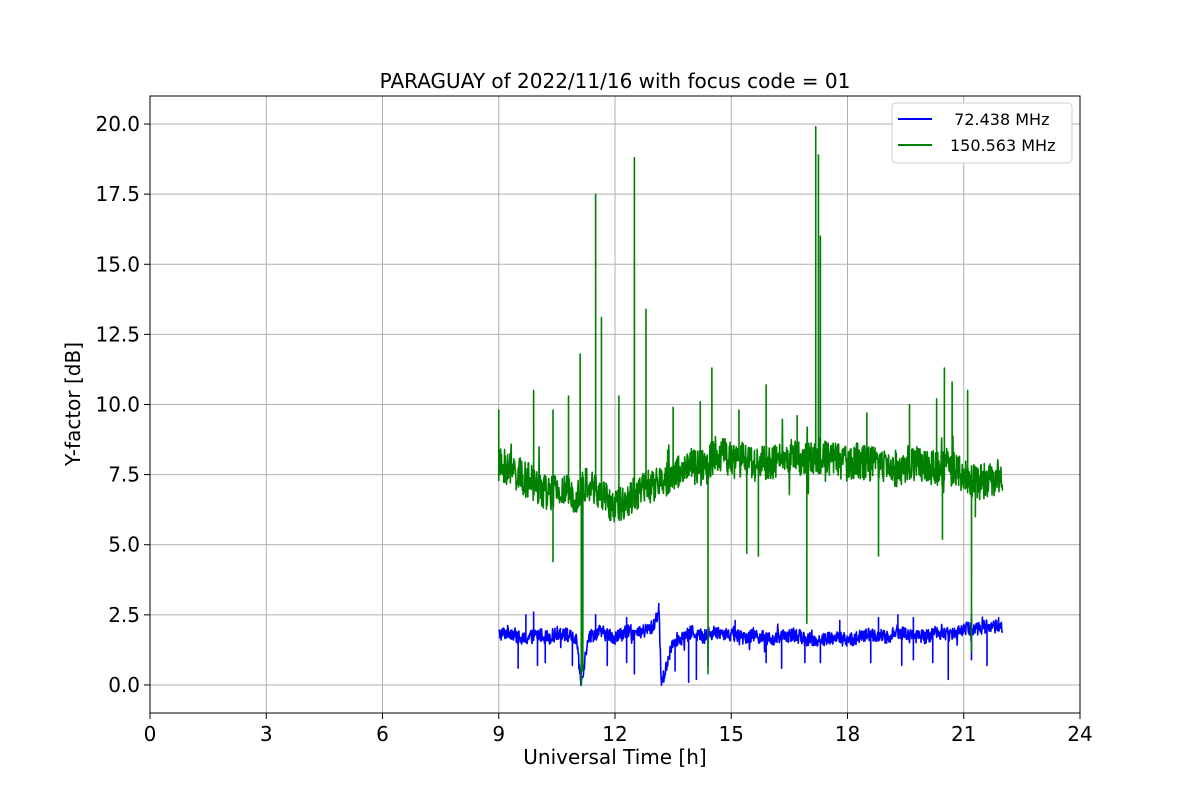 Image resolution: width=1200 pixels, height=800 pixels. What do you see at coordinates (963, 734) in the screenshot?
I see `x-tick-label: 21` at bounding box center [963, 734].